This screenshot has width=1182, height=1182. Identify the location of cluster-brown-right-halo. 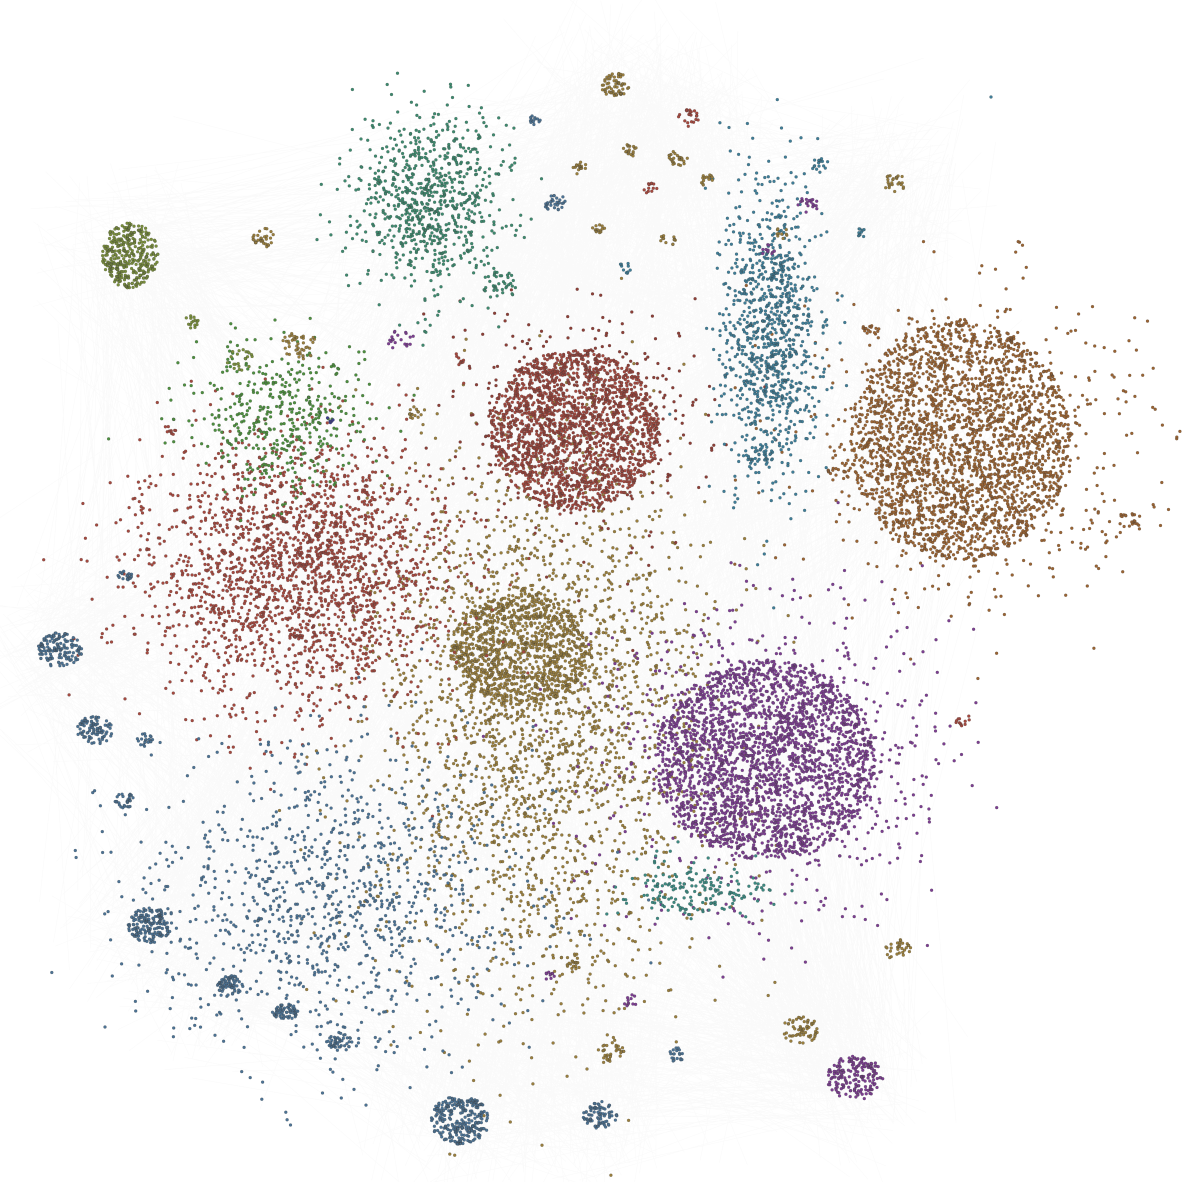
(957, 460).